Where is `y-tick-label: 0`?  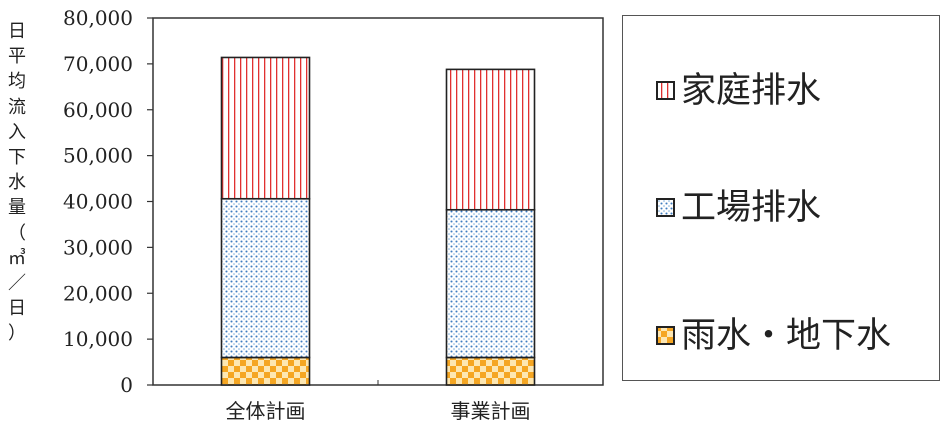
y-tick-label: 0 is located at coordinates (126, 385).